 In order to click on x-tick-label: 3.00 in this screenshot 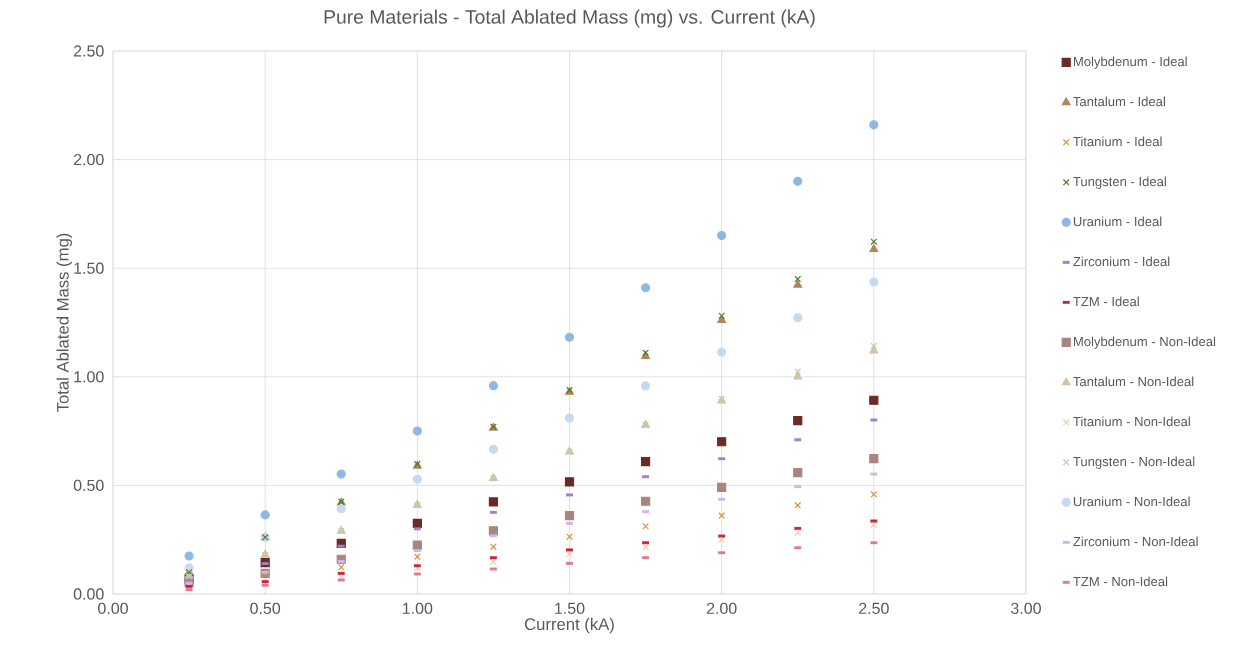, I will do `click(1026, 608)`.